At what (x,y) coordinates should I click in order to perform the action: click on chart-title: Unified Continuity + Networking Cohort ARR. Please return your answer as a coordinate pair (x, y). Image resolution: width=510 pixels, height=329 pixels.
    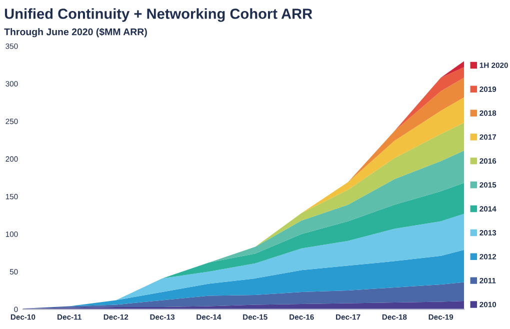
    Looking at the image, I should click on (158, 15).